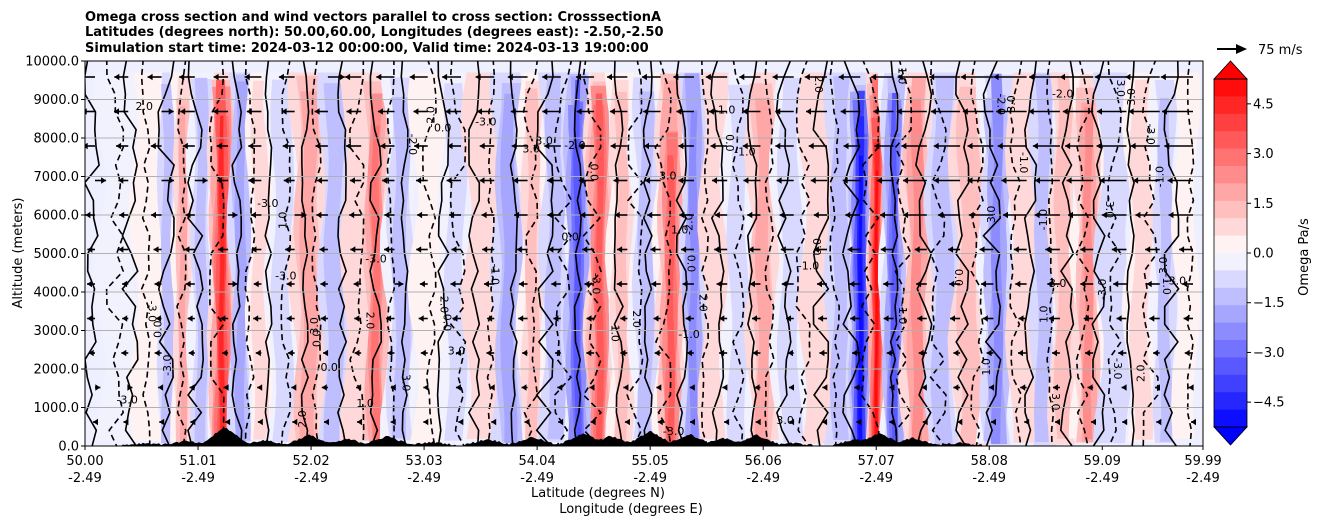 This screenshot has width=1320, height=526. What do you see at coordinates (198, 478) in the screenshot?
I see `x-tick-label-lon: -2.49` at bounding box center [198, 478].